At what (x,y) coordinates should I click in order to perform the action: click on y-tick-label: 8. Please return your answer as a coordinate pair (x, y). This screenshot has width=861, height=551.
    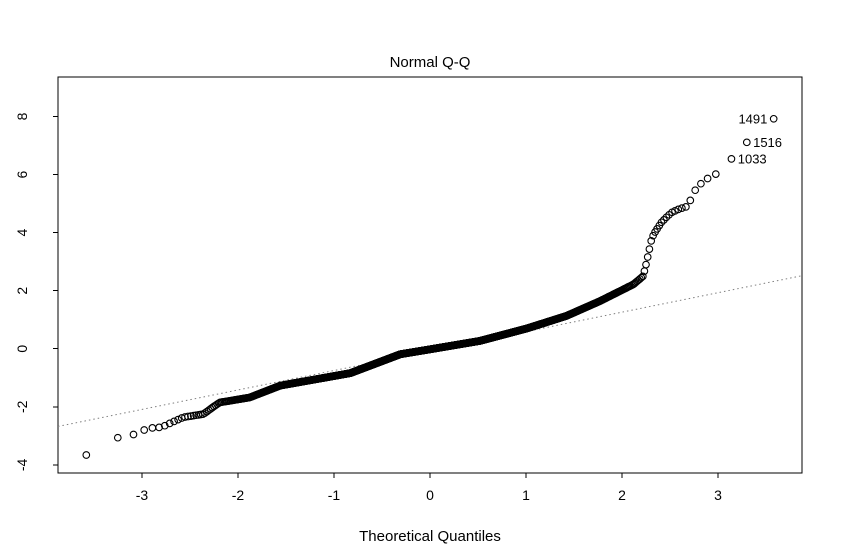
    Looking at the image, I should click on (22, 116).